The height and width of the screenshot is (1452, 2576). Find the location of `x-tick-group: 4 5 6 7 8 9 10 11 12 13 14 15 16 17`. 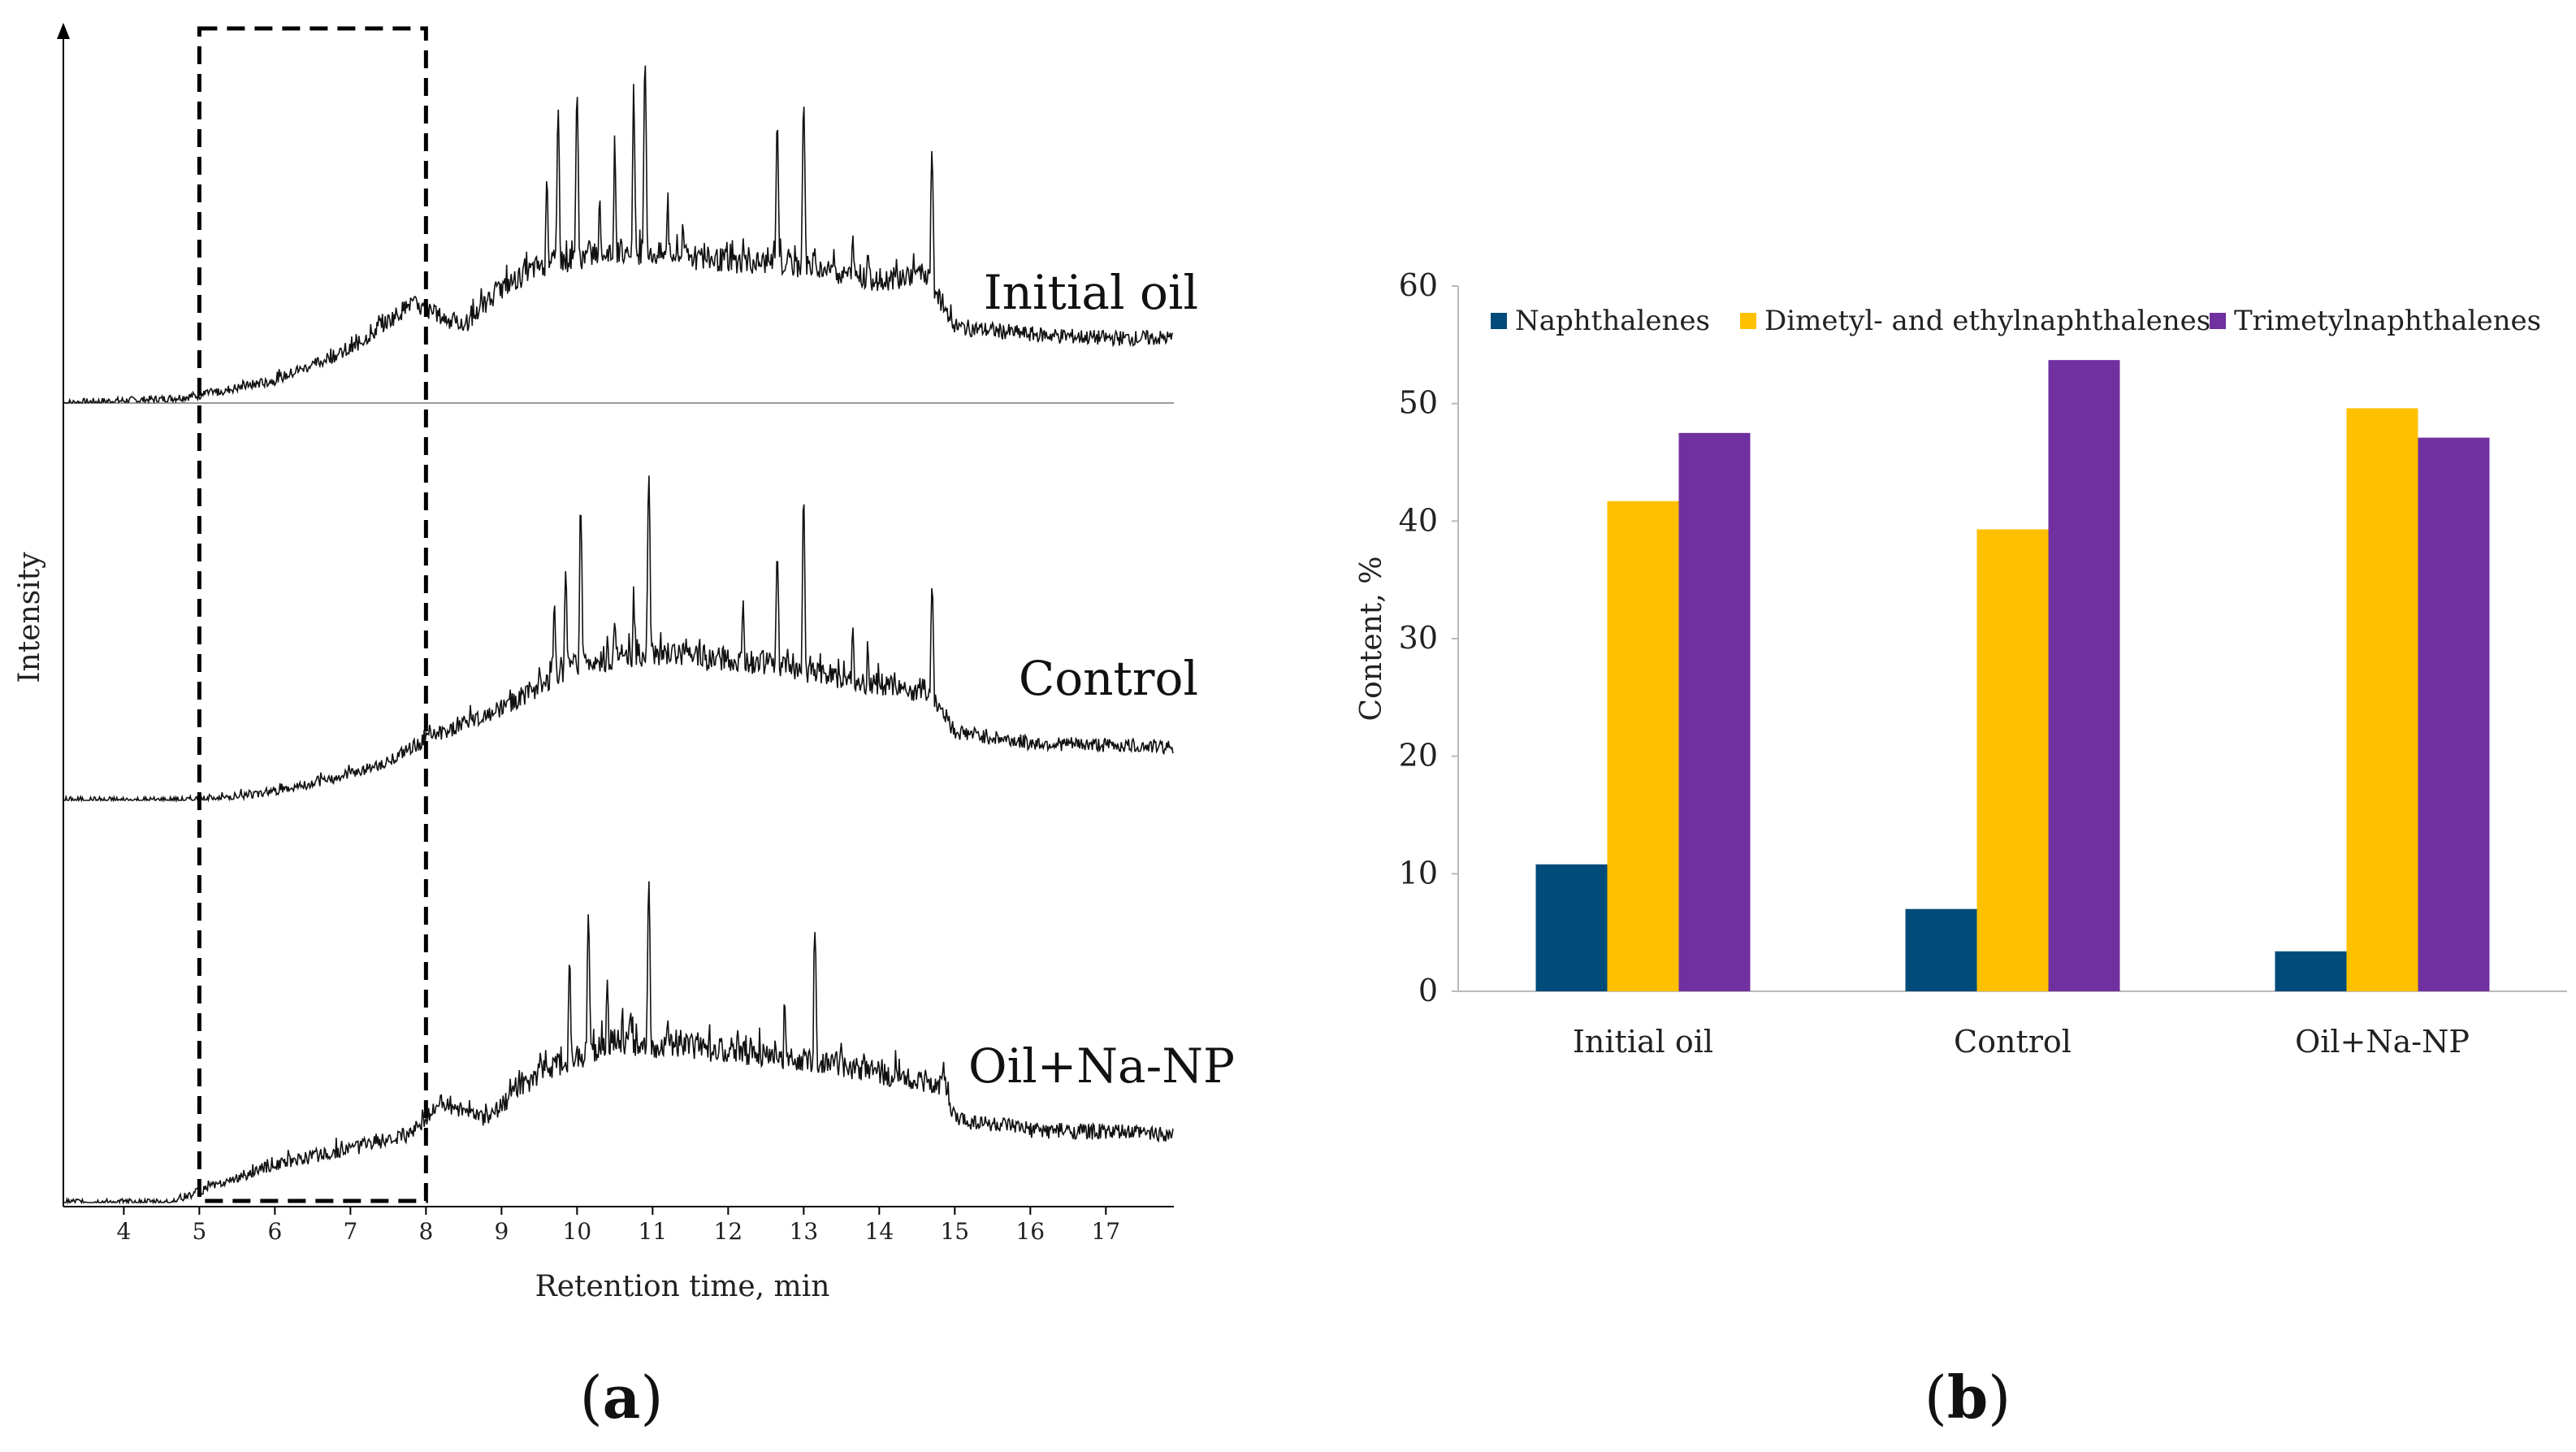

x-tick-group: 4 5 6 7 8 9 10 11 12 13 14 15 16 17 is located at coordinates (618, 1226).